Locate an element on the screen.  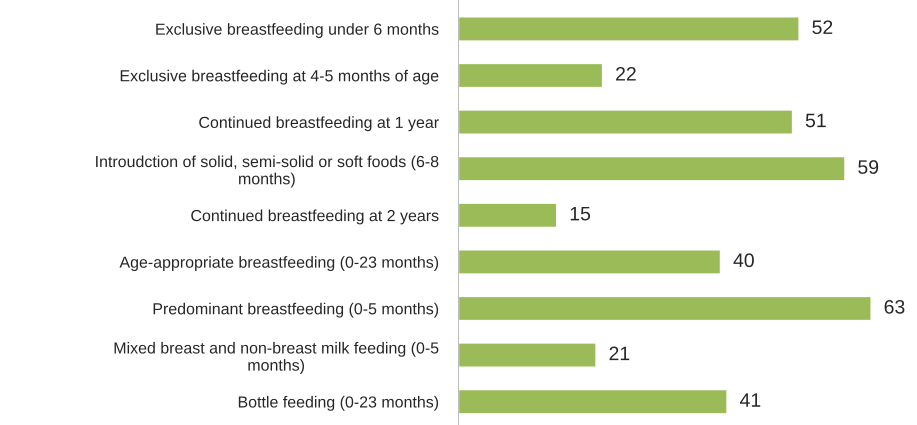
data-label: 59 is located at coordinates (868, 167).